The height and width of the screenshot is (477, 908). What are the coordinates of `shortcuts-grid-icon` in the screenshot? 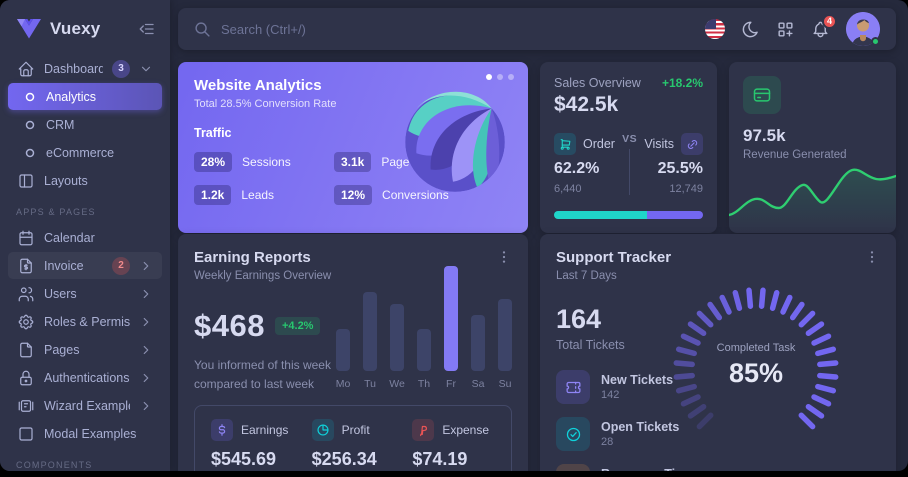 It's located at (785, 29).